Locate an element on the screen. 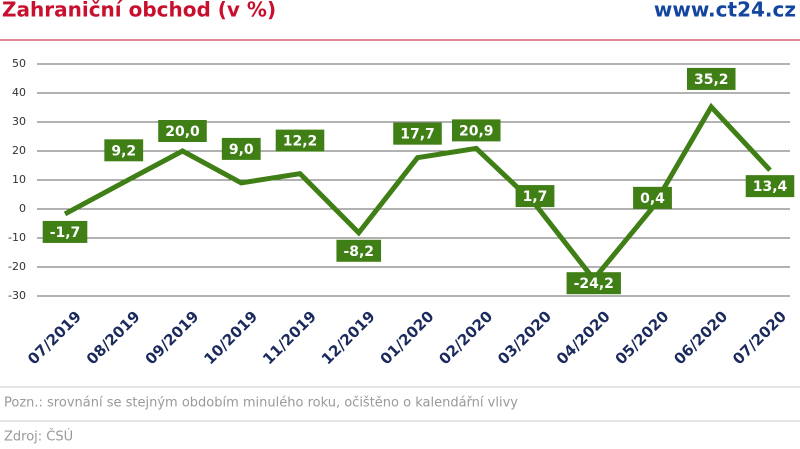 This screenshot has height=449, width=800. x-tick-label: 02/2020 is located at coordinates (465, 337).